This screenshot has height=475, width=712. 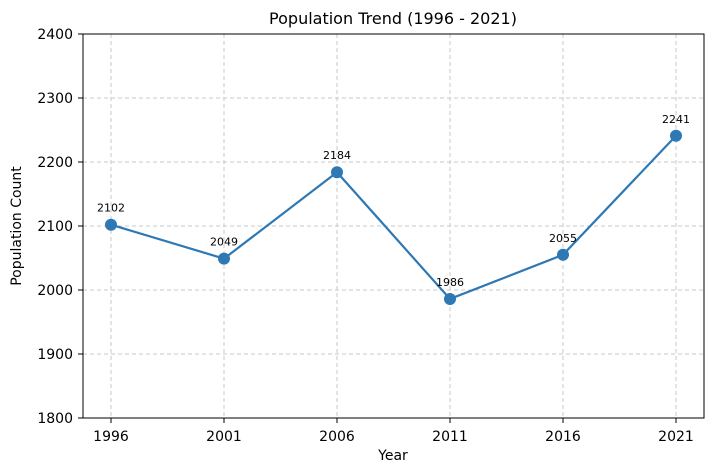 I want to click on y-tick-label: 1800, so click(x=55, y=419).